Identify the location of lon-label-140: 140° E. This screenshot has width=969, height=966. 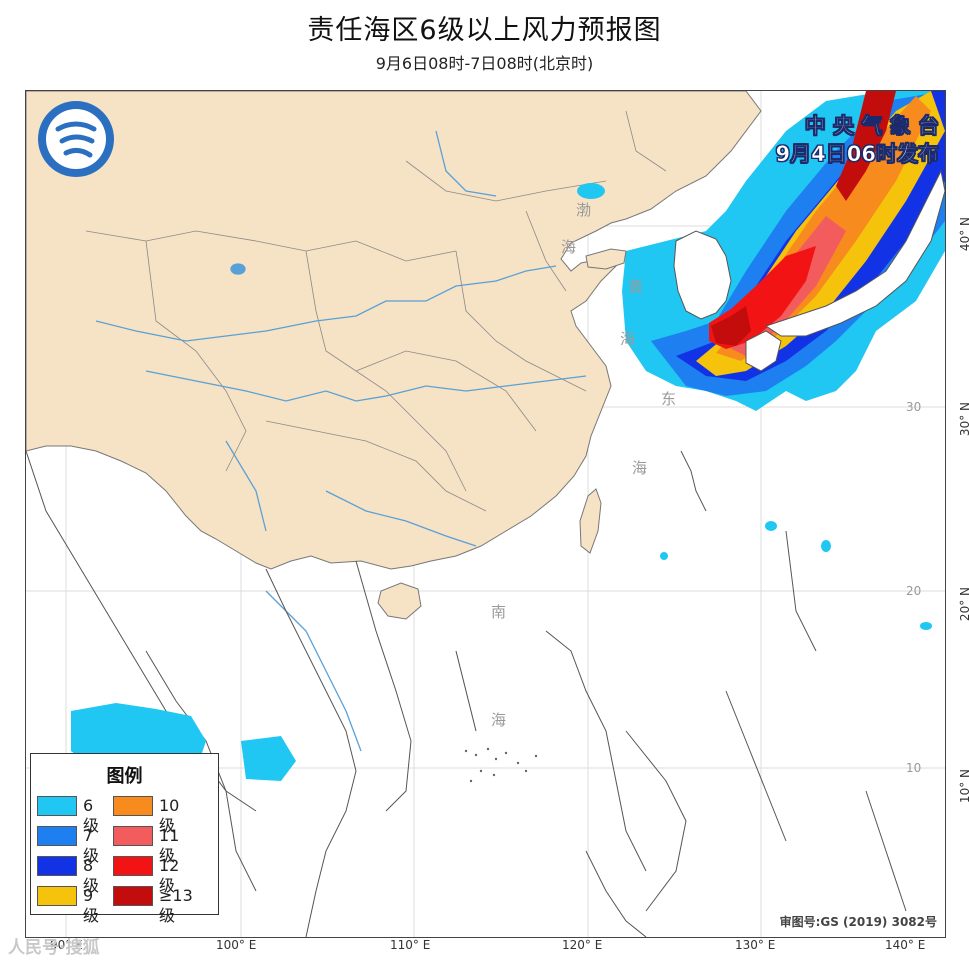
(905, 945).